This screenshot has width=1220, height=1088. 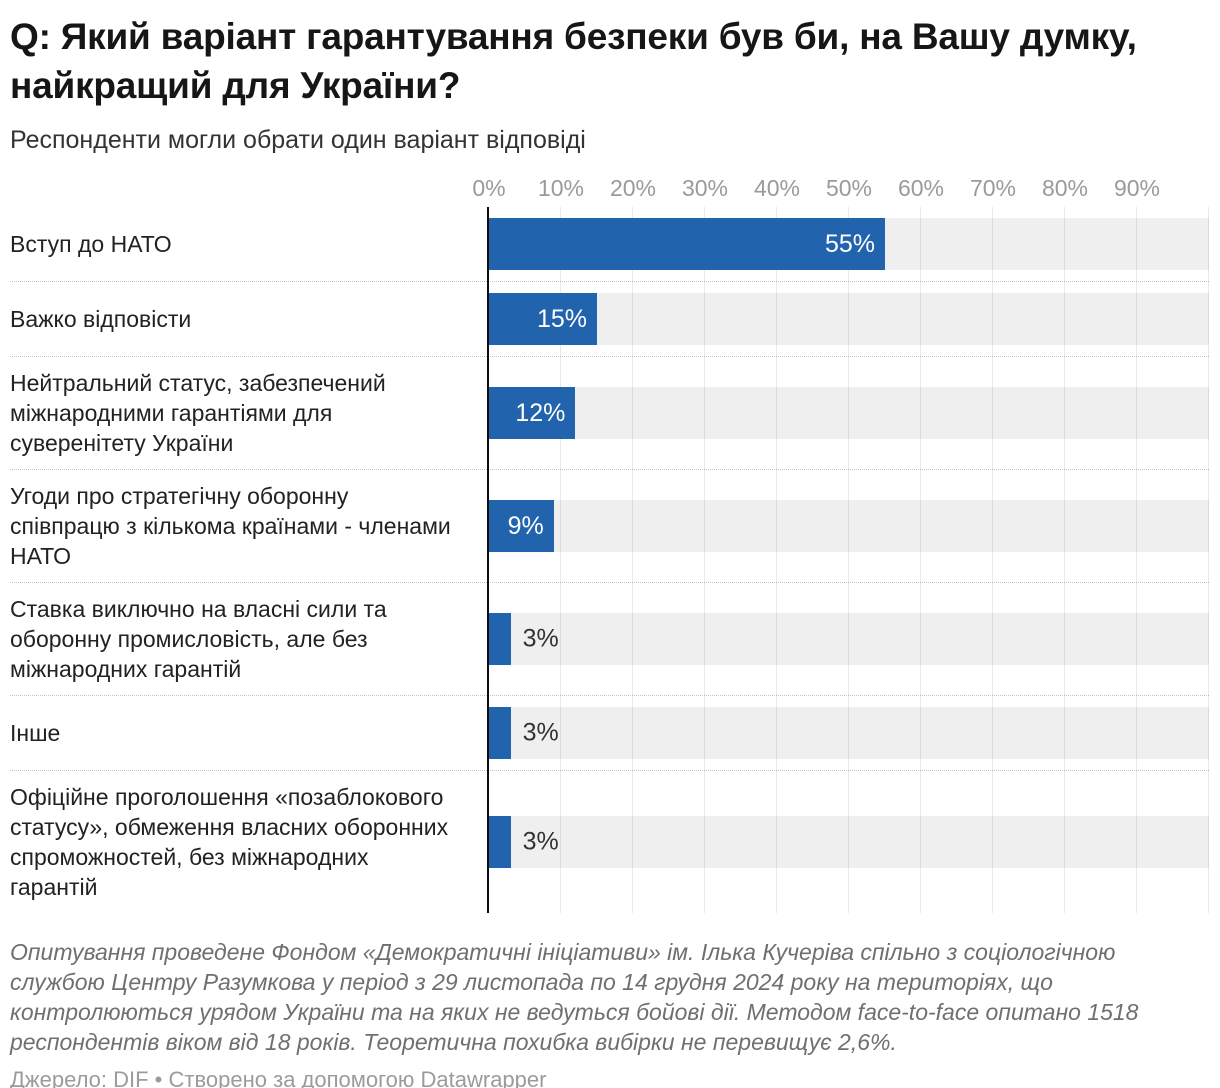 What do you see at coordinates (101, 319) in the screenshot?
I see `category-label: Важко відповісти` at bounding box center [101, 319].